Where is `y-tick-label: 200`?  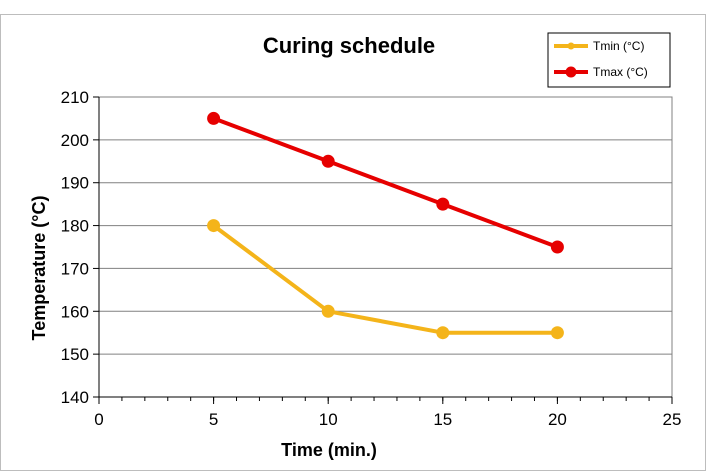 y-tick-label: 200 is located at coordinates (75, 140).